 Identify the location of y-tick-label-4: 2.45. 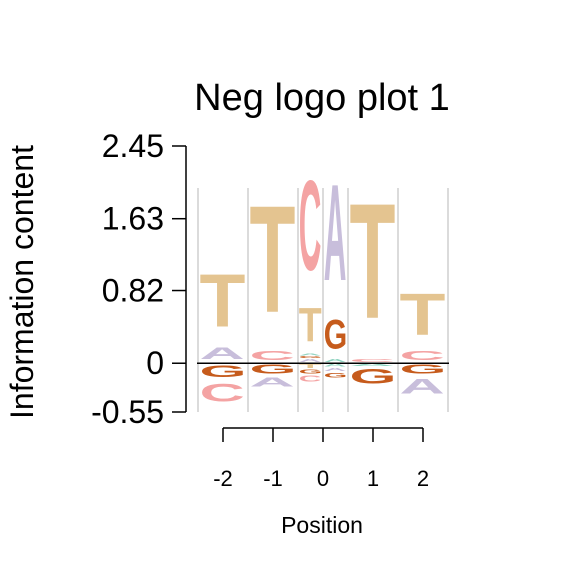
(133, 146).